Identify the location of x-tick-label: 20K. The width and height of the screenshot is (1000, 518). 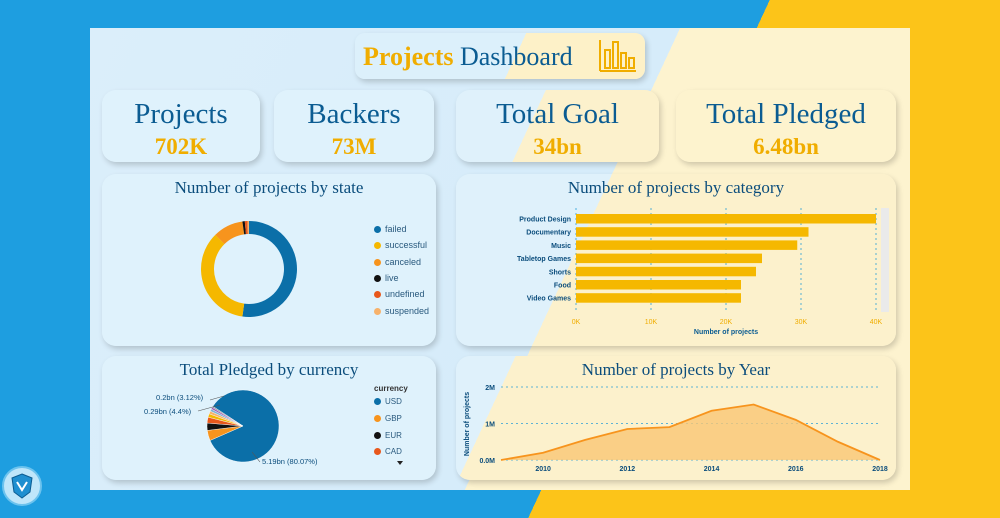
(726, 322).